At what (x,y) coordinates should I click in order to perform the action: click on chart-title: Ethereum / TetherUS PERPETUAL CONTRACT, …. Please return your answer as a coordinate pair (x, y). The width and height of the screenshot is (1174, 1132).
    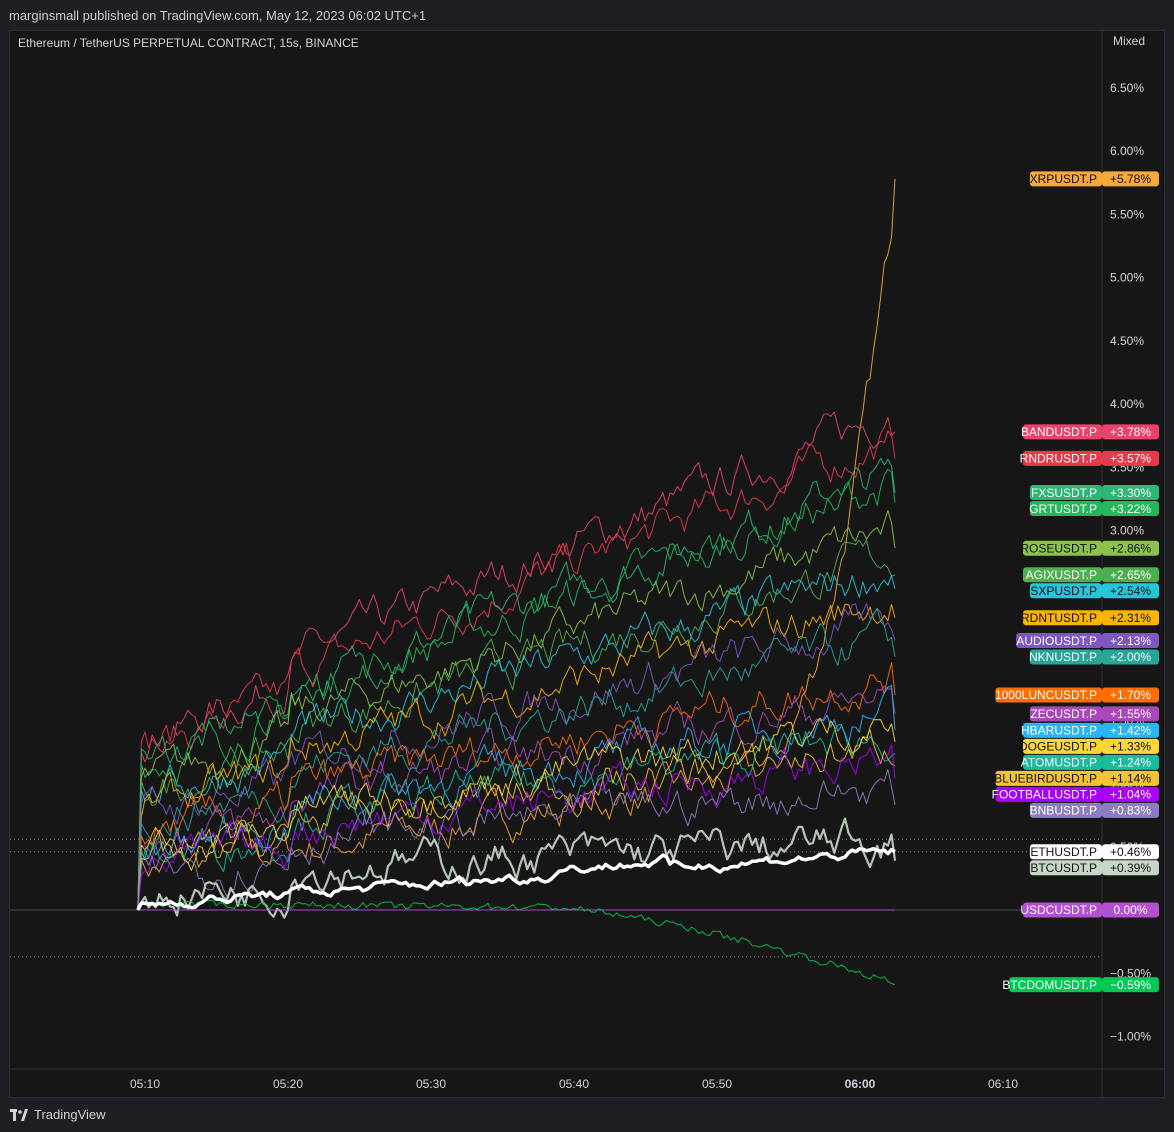
    Looking at the image, I should click on (188, 43).